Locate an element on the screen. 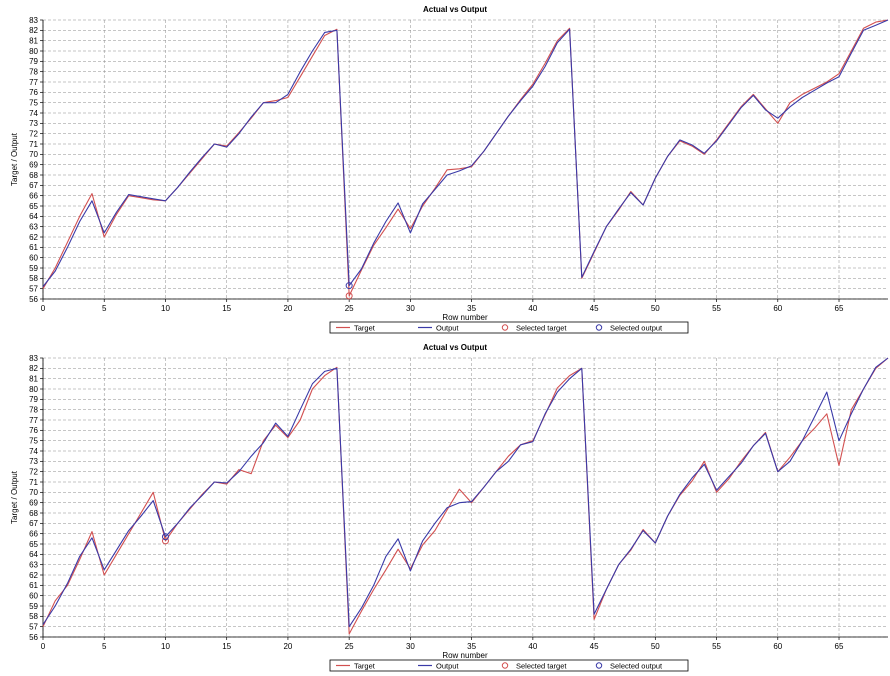 The height and width of the screenshot is (676, 890). legend-box is located at coordinates (509, 665).